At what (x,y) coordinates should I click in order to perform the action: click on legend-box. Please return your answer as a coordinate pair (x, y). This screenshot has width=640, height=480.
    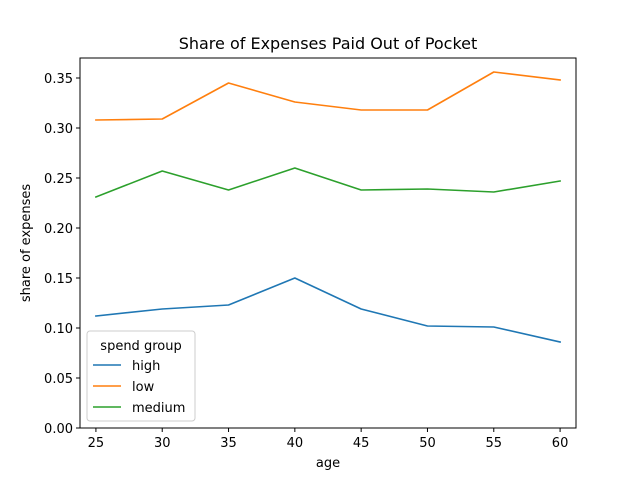
    Looking at the image, I should click on (141, 376).